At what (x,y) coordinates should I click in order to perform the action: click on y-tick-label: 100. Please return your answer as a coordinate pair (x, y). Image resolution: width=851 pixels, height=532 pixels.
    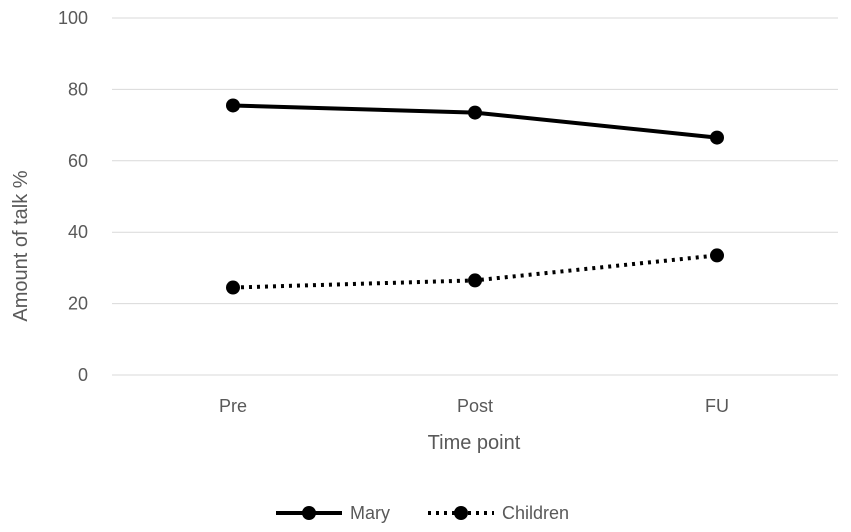
    Looking at the image, I should click on (73, 18).